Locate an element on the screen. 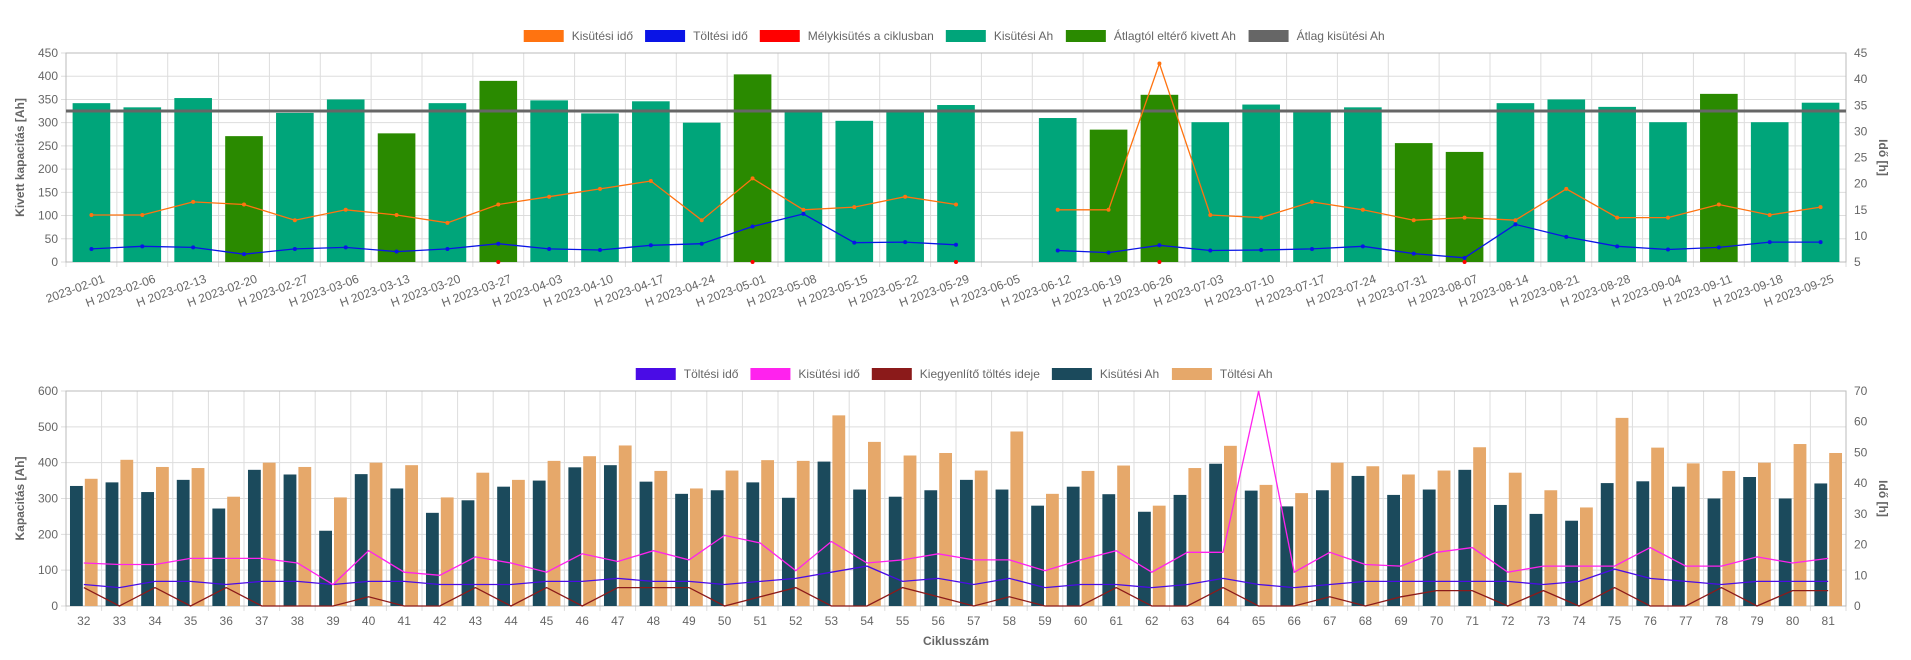 The width and height of the screenshot is (1911, 660). x-tick-label: 35 is located at coordinates (191, 621).